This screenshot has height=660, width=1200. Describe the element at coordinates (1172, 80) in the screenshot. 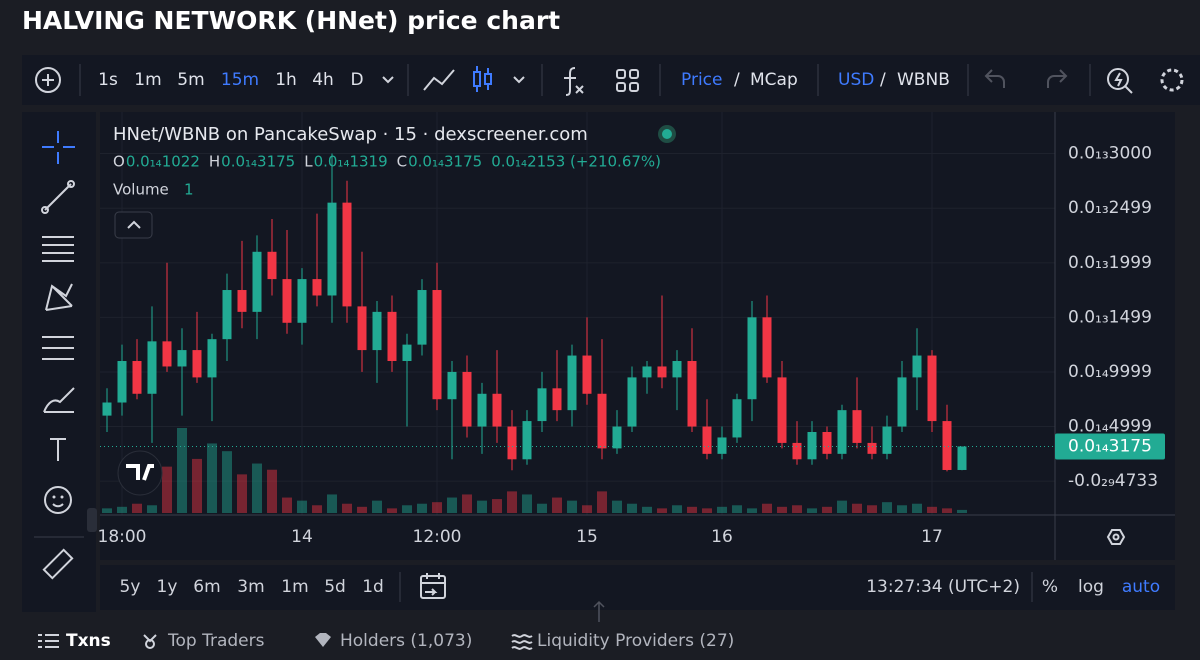

I see `settings-icon` at that location.